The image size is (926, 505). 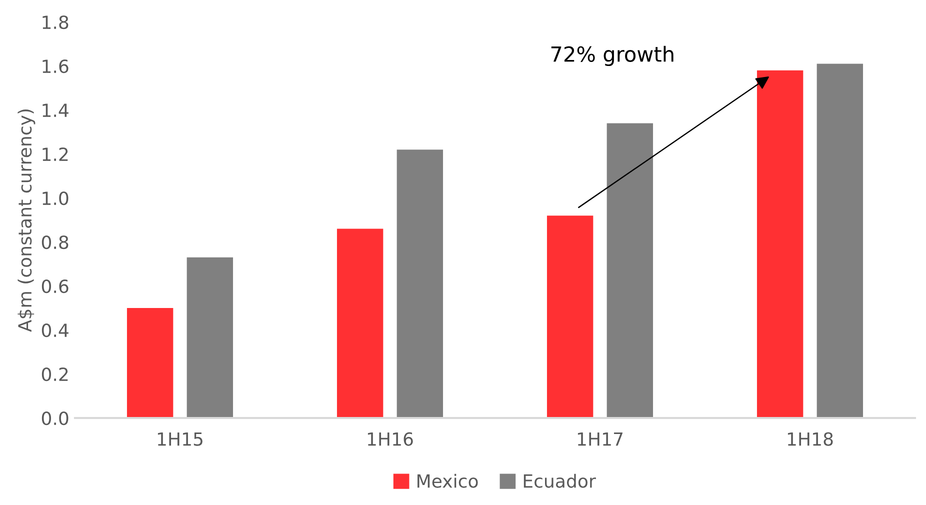 What do you see at coordinates (180, 439) in the screenshot?
I see `x-tick-label: 1H15` at bounding box center [180, 439].